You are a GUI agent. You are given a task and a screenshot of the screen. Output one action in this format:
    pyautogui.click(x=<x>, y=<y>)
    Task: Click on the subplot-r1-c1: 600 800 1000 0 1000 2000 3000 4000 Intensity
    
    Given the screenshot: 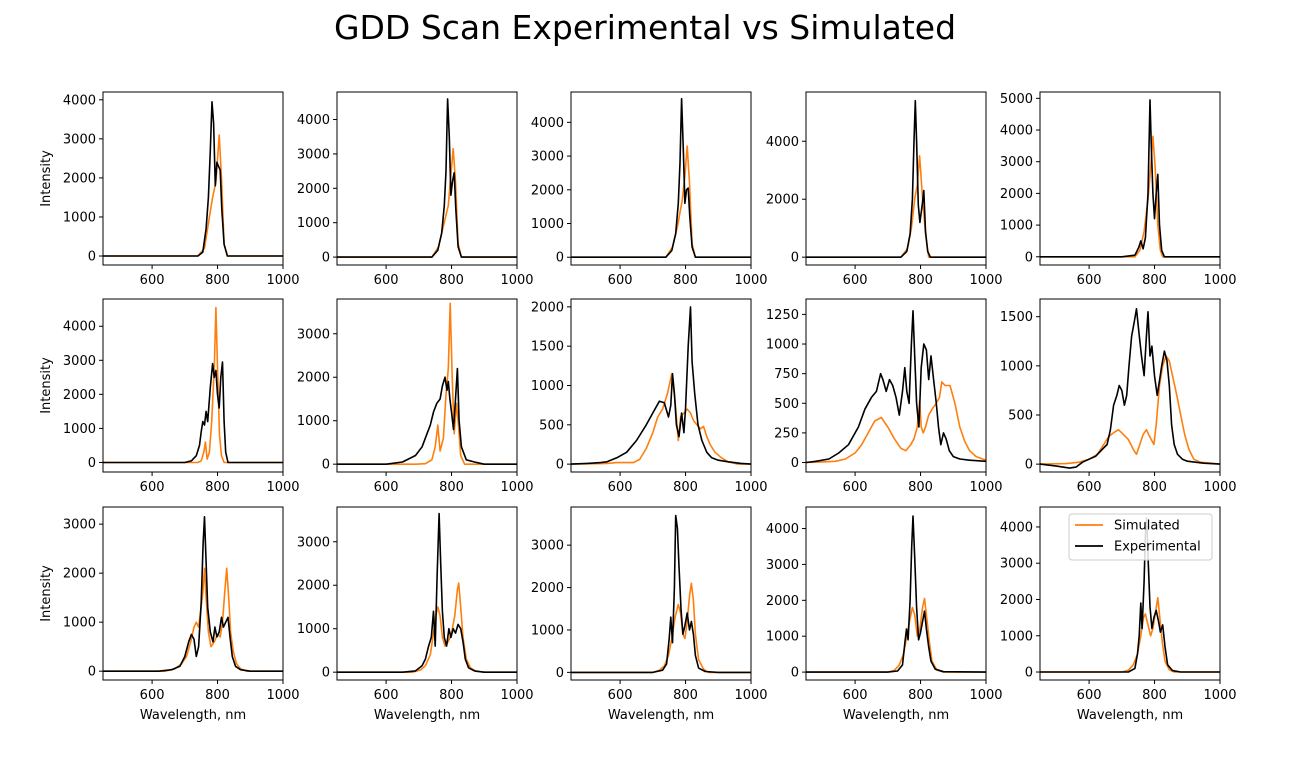 What is the action you would take?
    pyautogui.click(x=169, y=189)
    